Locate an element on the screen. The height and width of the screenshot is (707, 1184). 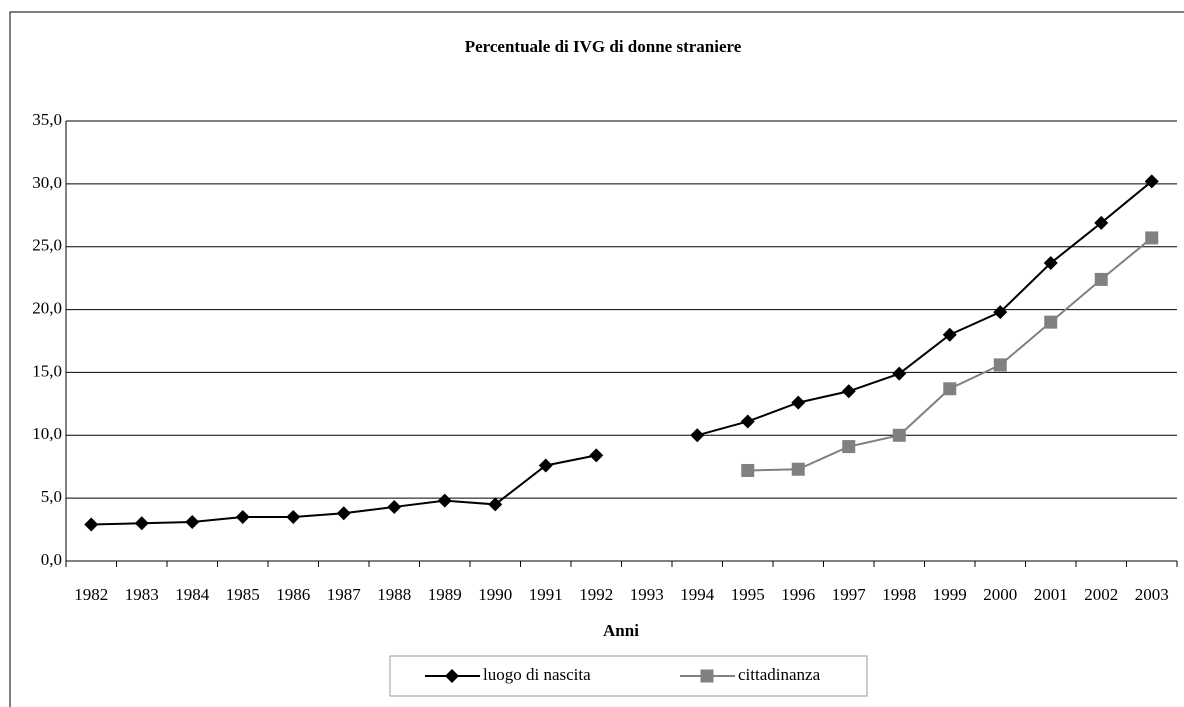
x-tick-label: 1990 is located at coordinates (495, 594).